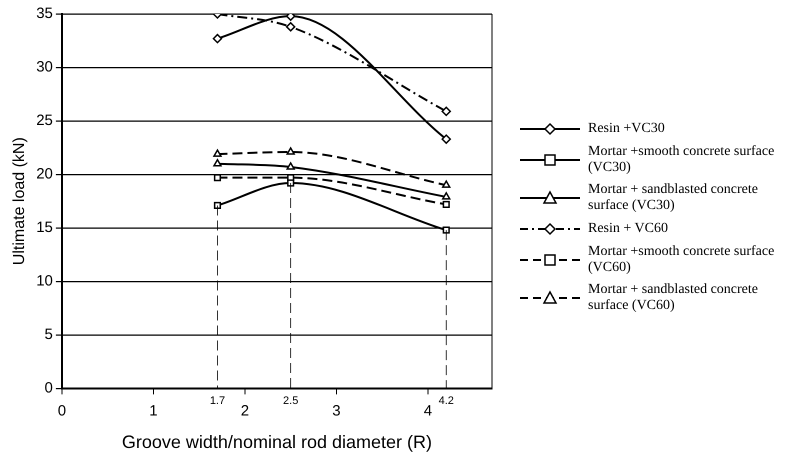 This screenshot has width=806, height=458. Describe the element at coordinates (245, 411) in the screenshot. I see `x-tick-label: 2` at that location.